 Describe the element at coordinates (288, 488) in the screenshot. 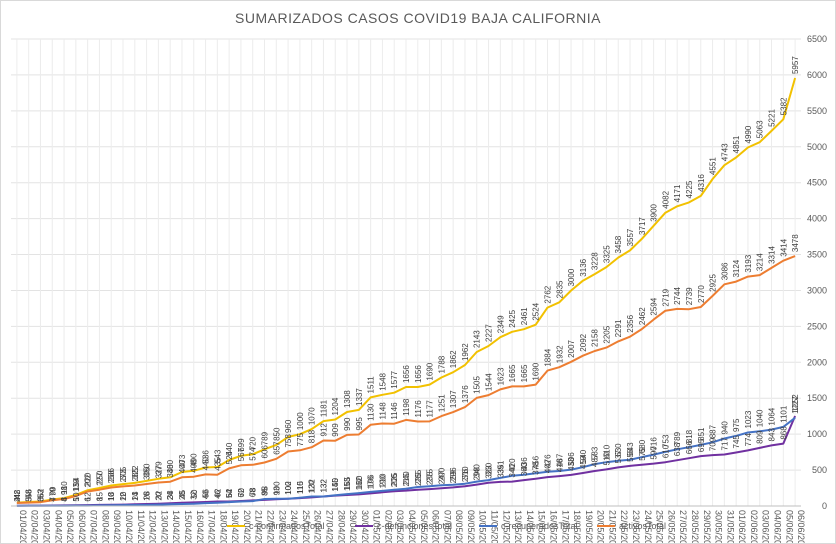

I see `data-label: 102` at that location.